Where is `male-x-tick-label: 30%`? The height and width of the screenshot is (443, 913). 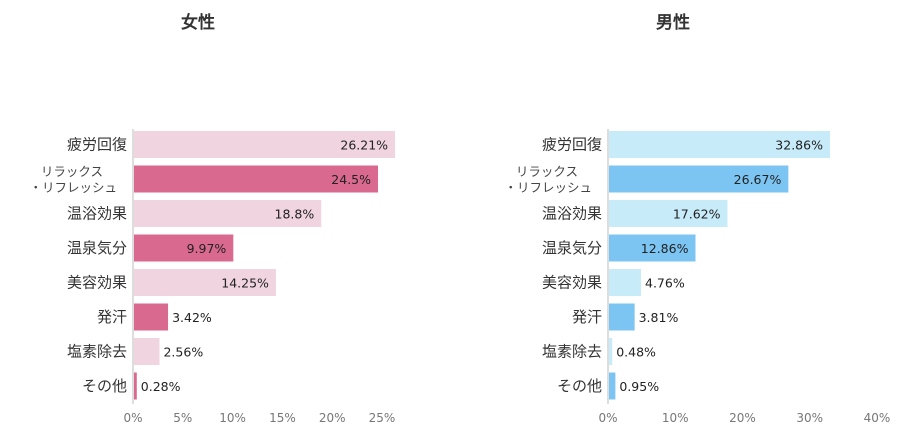
male-x-tick-label: 30% is located at coordinates (809, 418).